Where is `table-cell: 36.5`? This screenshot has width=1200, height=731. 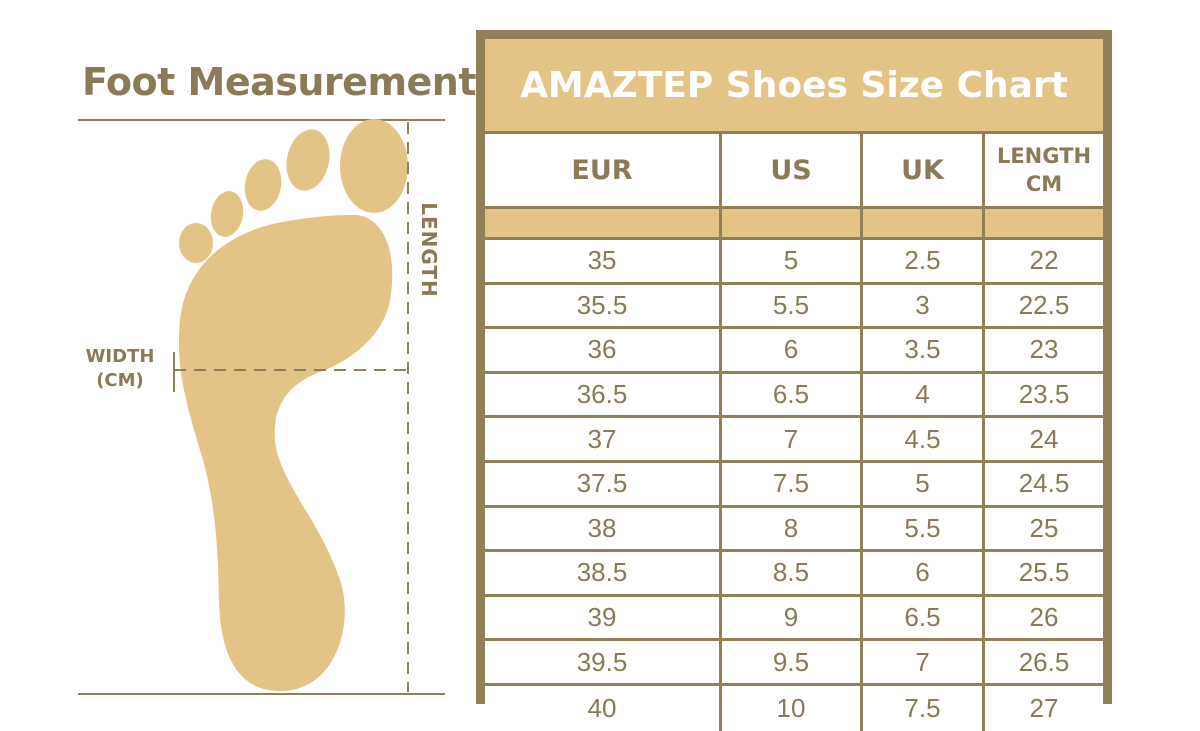
table-cell: 36.5 is located at coordinates (603, 396).